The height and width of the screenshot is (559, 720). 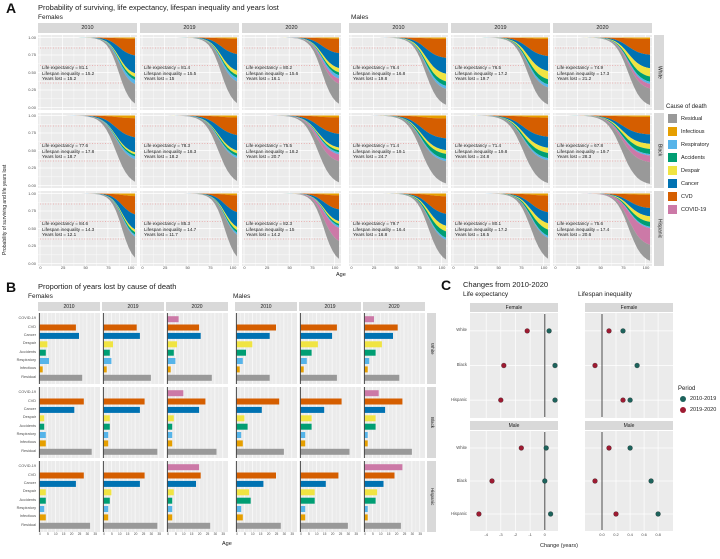 What do you see at coordinates (27, 466) in the screenshot?
I see `panel-b-category-label: COVID-19` at bounding box center [27, 466].